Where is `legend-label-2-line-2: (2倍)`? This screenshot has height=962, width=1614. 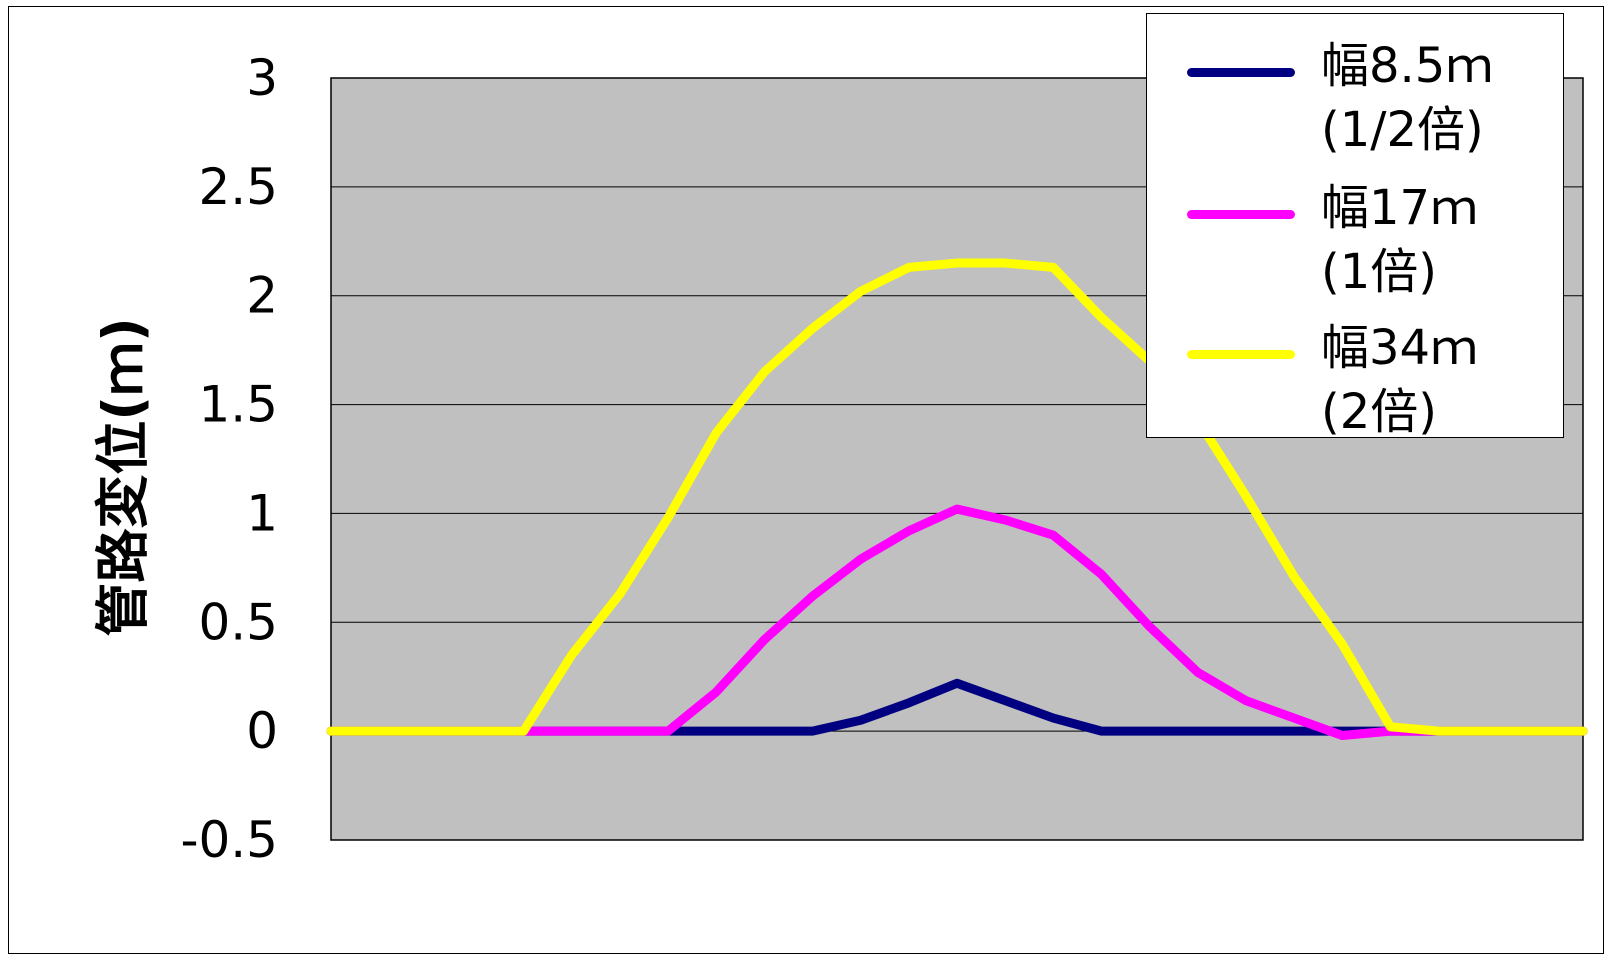 legend-label-2-line-2: (2倍) is located at coordinates (1379, 412).